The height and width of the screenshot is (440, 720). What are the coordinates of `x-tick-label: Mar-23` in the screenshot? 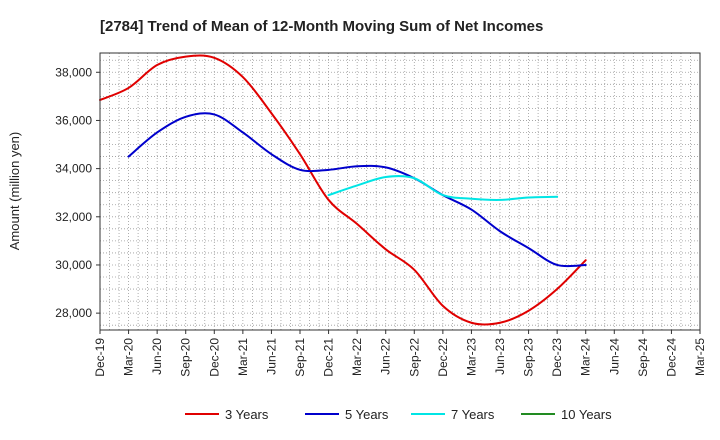 It's located at (471, 357).